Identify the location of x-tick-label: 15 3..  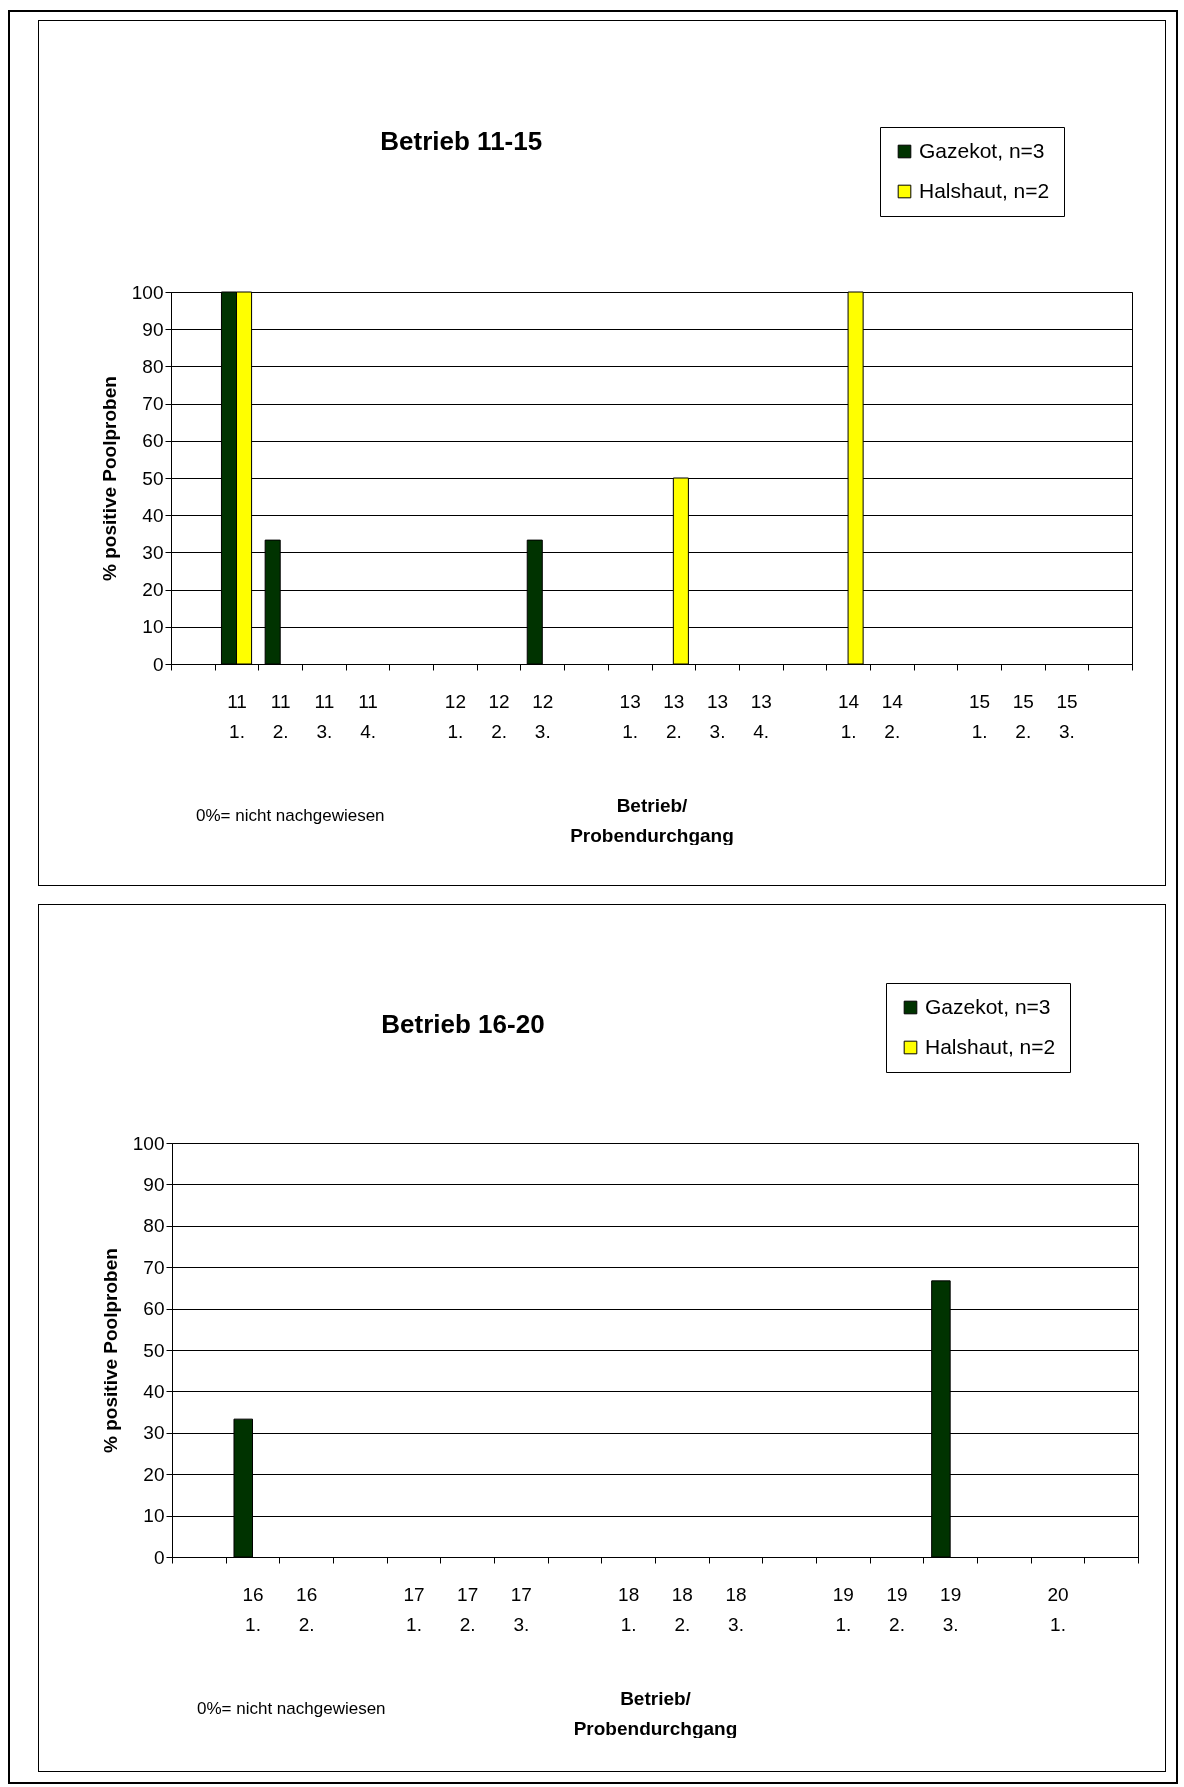
(1067, 716).